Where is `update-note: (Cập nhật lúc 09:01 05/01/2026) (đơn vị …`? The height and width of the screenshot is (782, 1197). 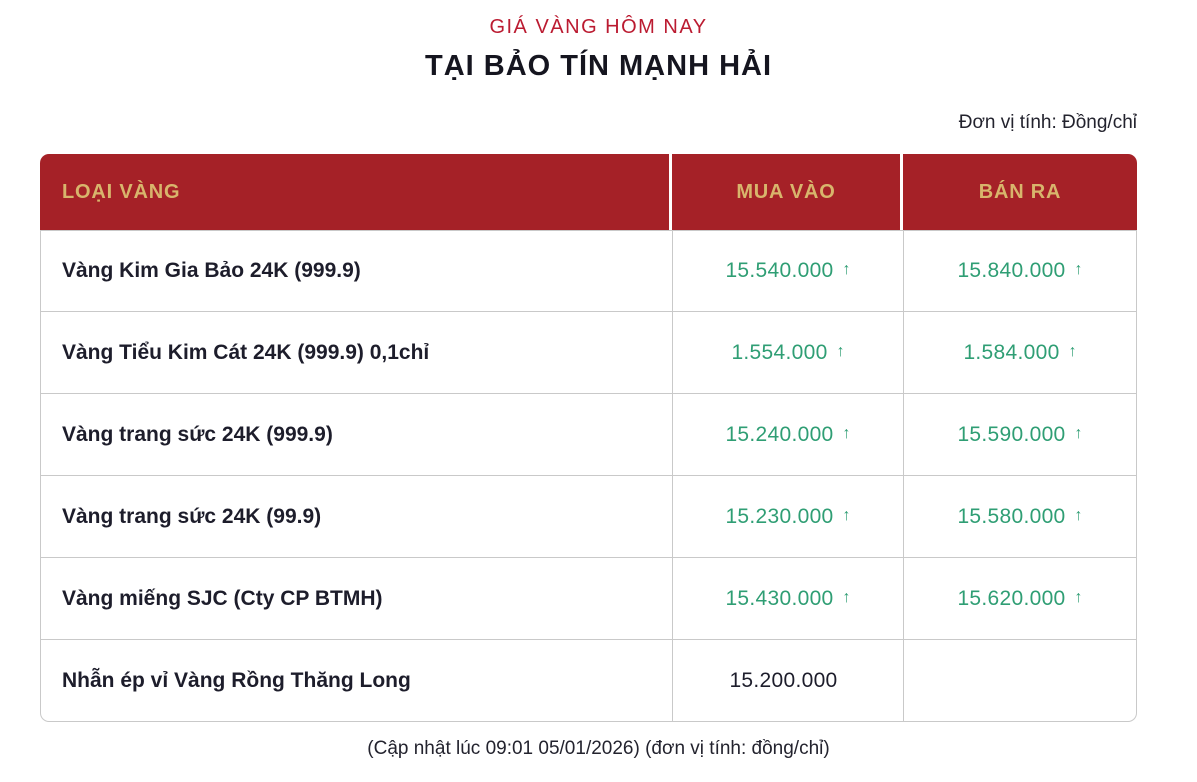
update-note: (Cập nhật lúc 09:01 05/01/2026) (đơn vị … is located at coordinates (598, 748).